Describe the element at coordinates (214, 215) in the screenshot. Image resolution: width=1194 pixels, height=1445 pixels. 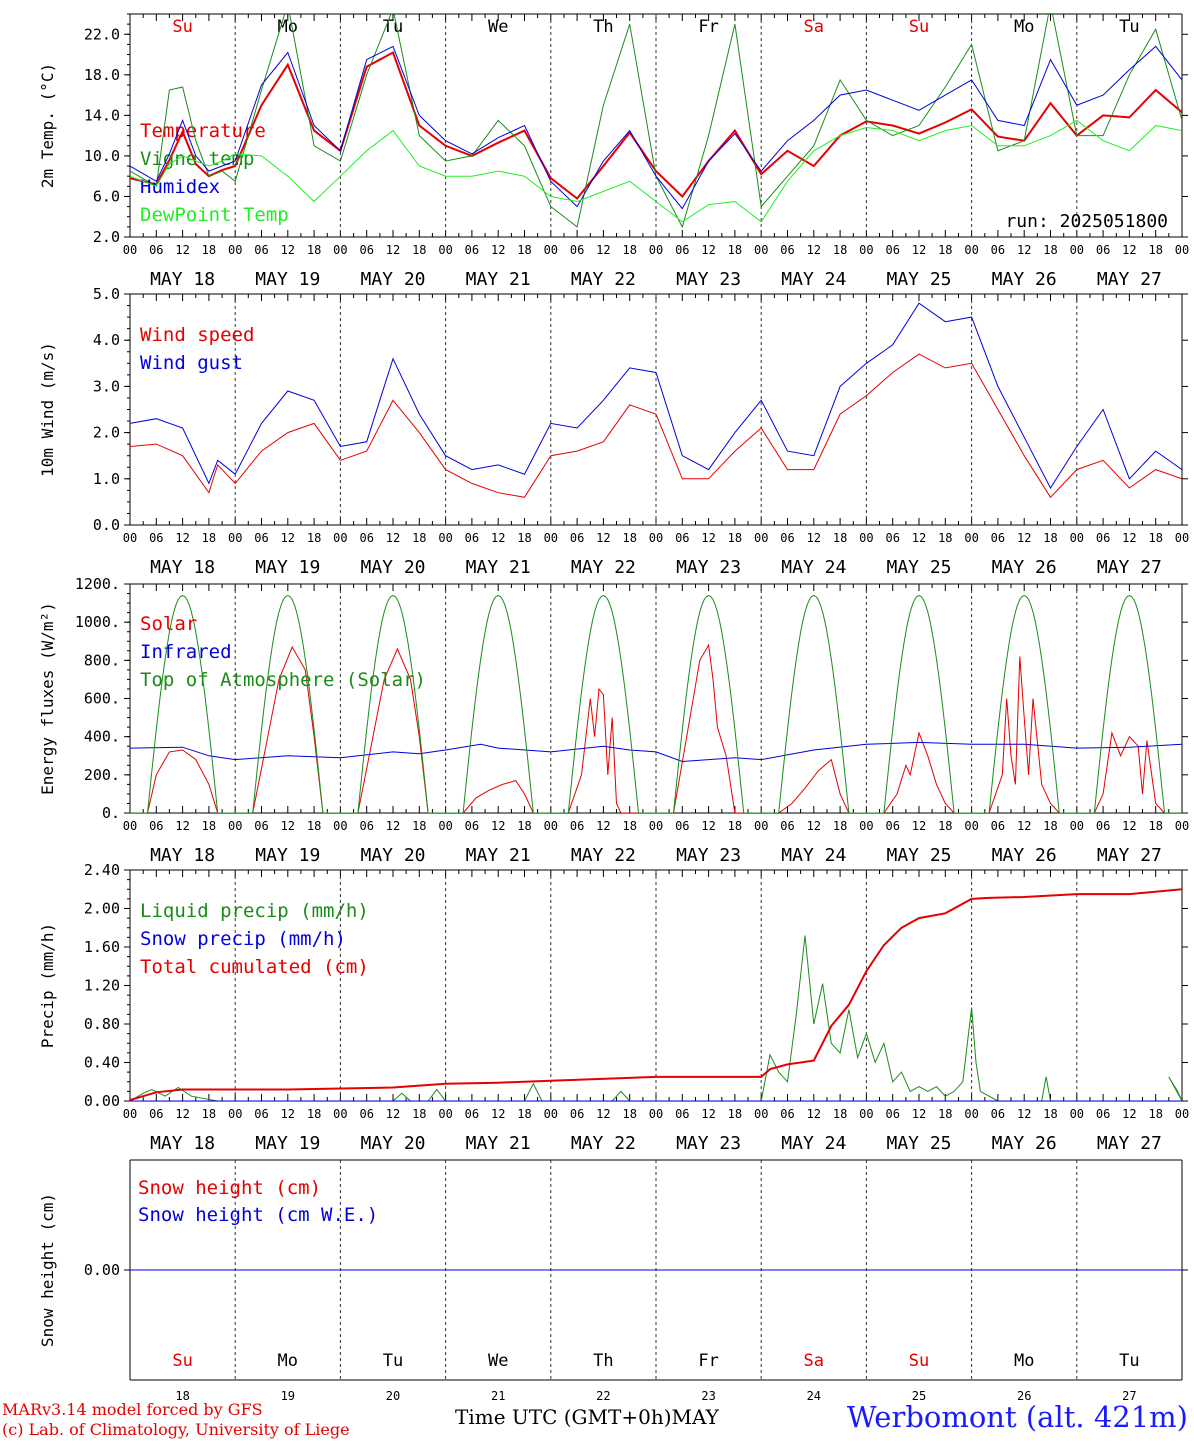
I see `legend-temperature-3: DewPoint Temp` at that location.